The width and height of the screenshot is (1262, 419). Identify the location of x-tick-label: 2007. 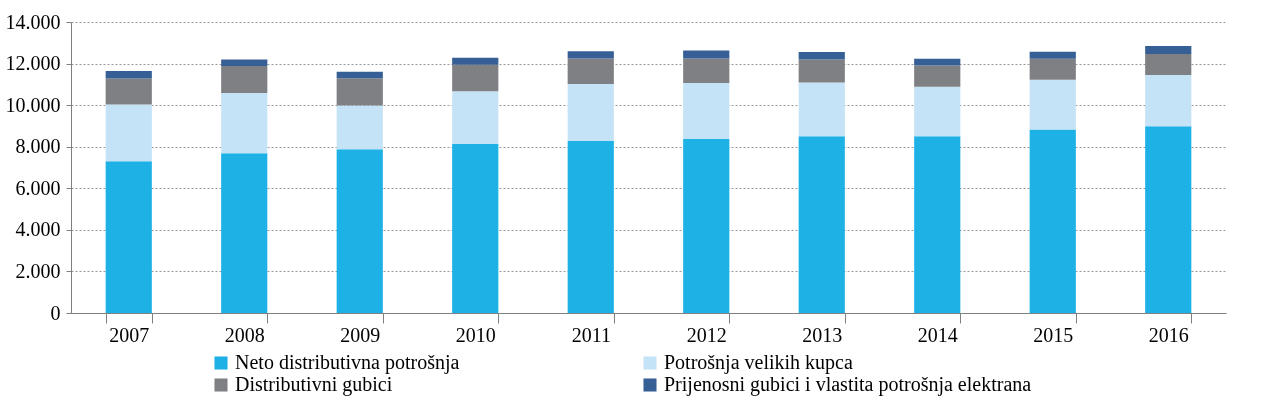
(129, 334).